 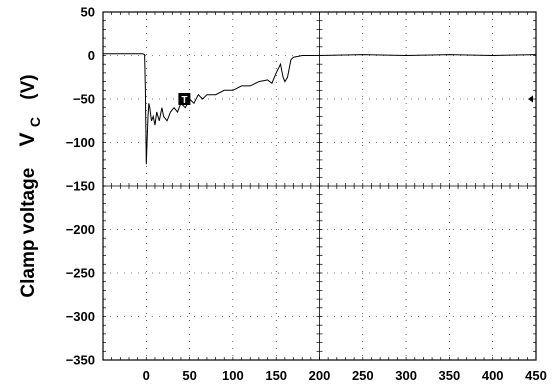 I want to click on y-tick-label: −350, so click(x=80, y=360).